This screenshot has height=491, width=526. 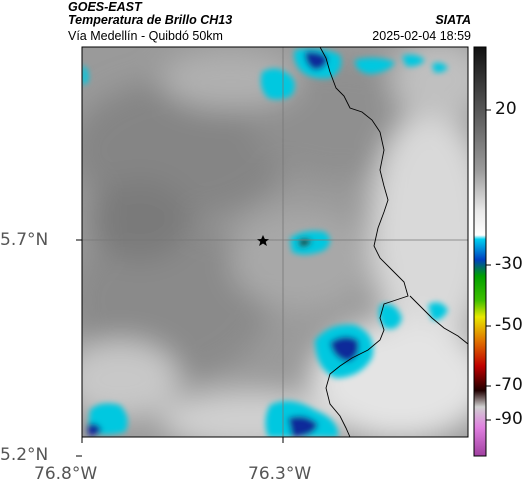 What do you see at coordinates (150, 20) in the screenshot?
I see `product-title: Temperatura de Brillo CH13` at bounding box center [150, 20].